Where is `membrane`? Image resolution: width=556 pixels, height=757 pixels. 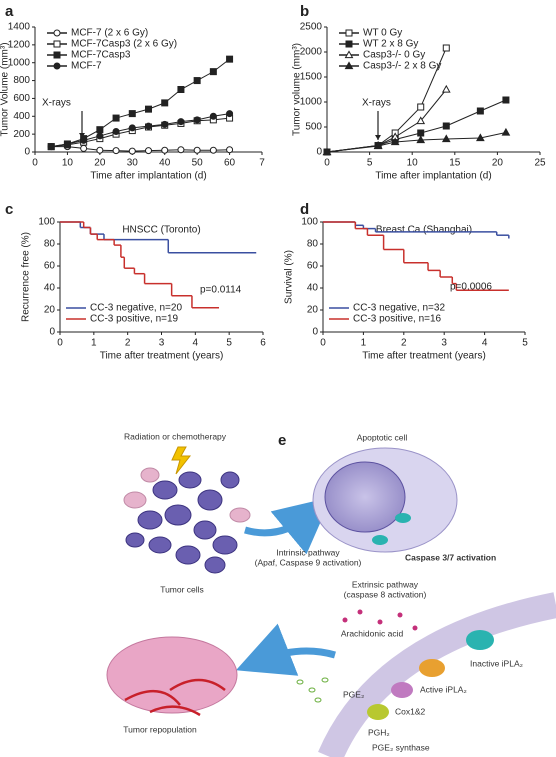
membrane is located at coordinates (437, 674).